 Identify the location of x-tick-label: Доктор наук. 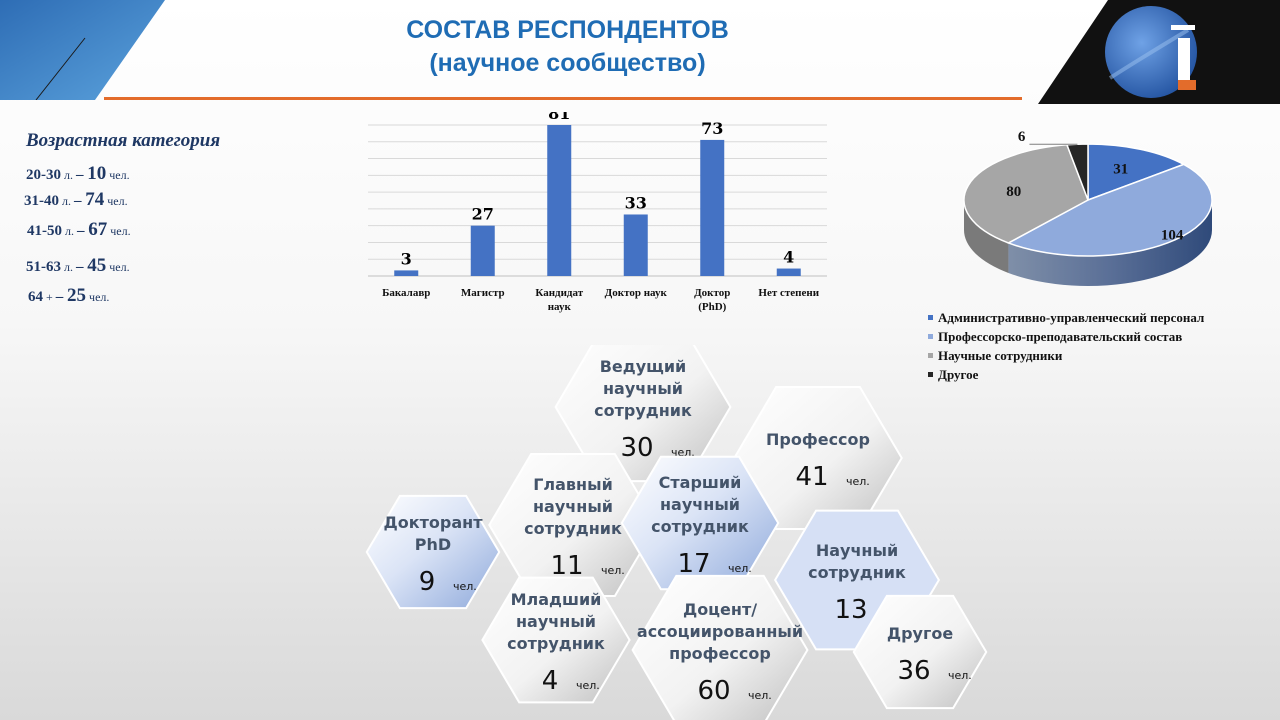
(636, 293).